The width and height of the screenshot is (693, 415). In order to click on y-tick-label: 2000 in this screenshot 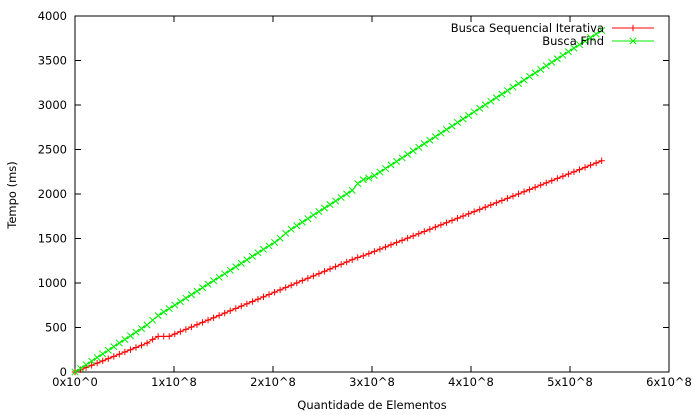, I will do `click(52, 194)`.